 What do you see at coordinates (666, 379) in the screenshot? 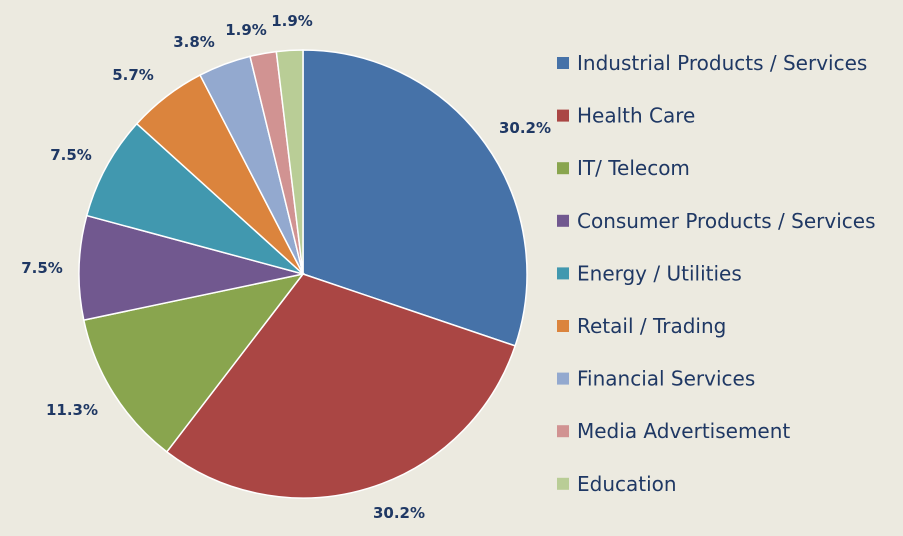
I see `legend-label: Financial Services` at bounding box center [666, 379].